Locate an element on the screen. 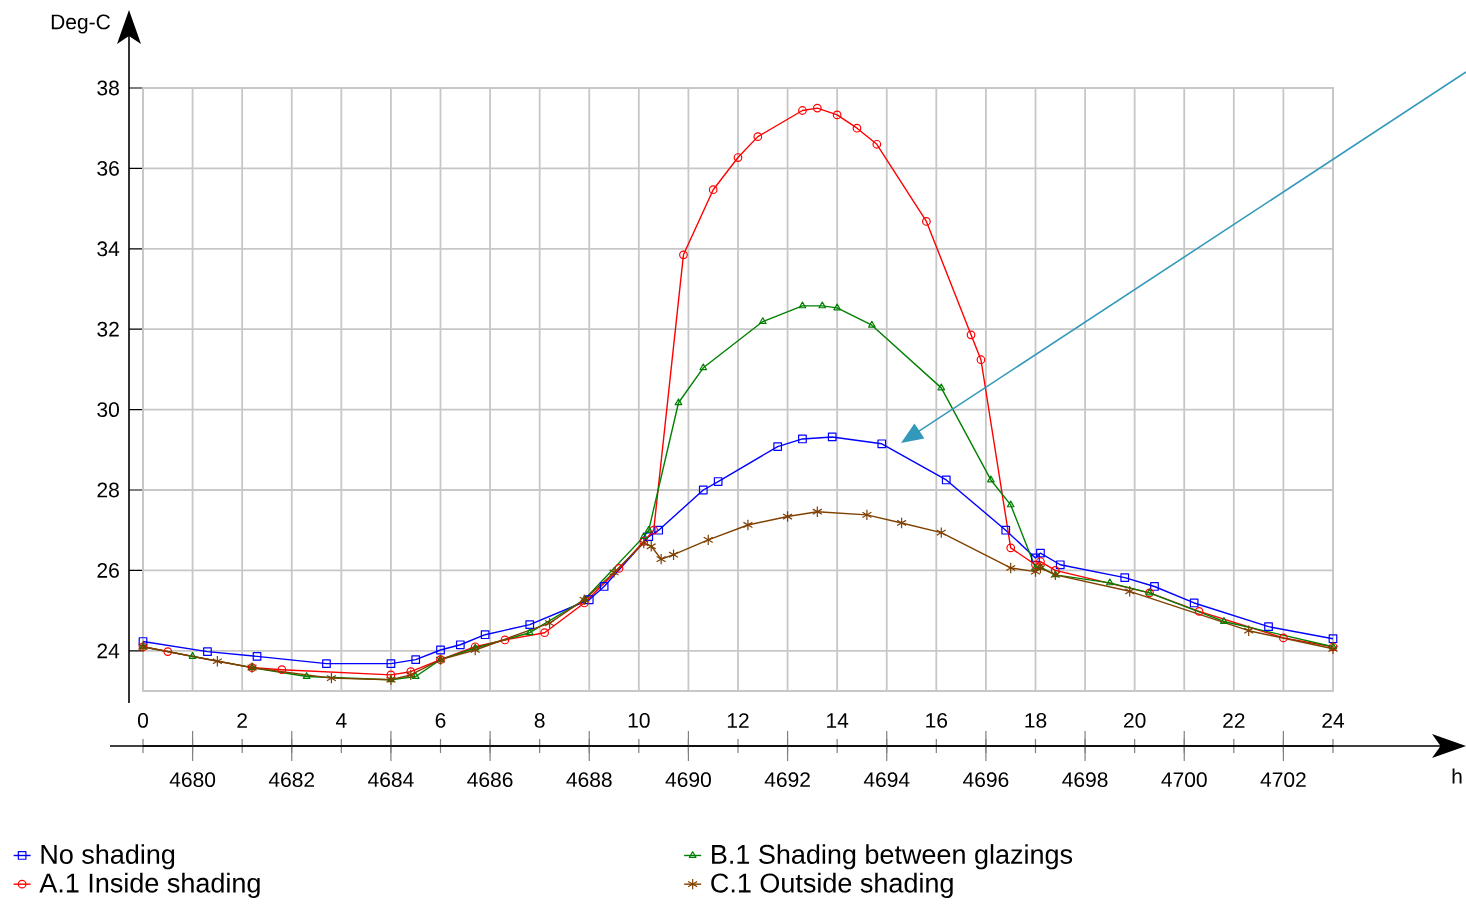  y-tick-label: 32 is located at coordinates (108, 329).